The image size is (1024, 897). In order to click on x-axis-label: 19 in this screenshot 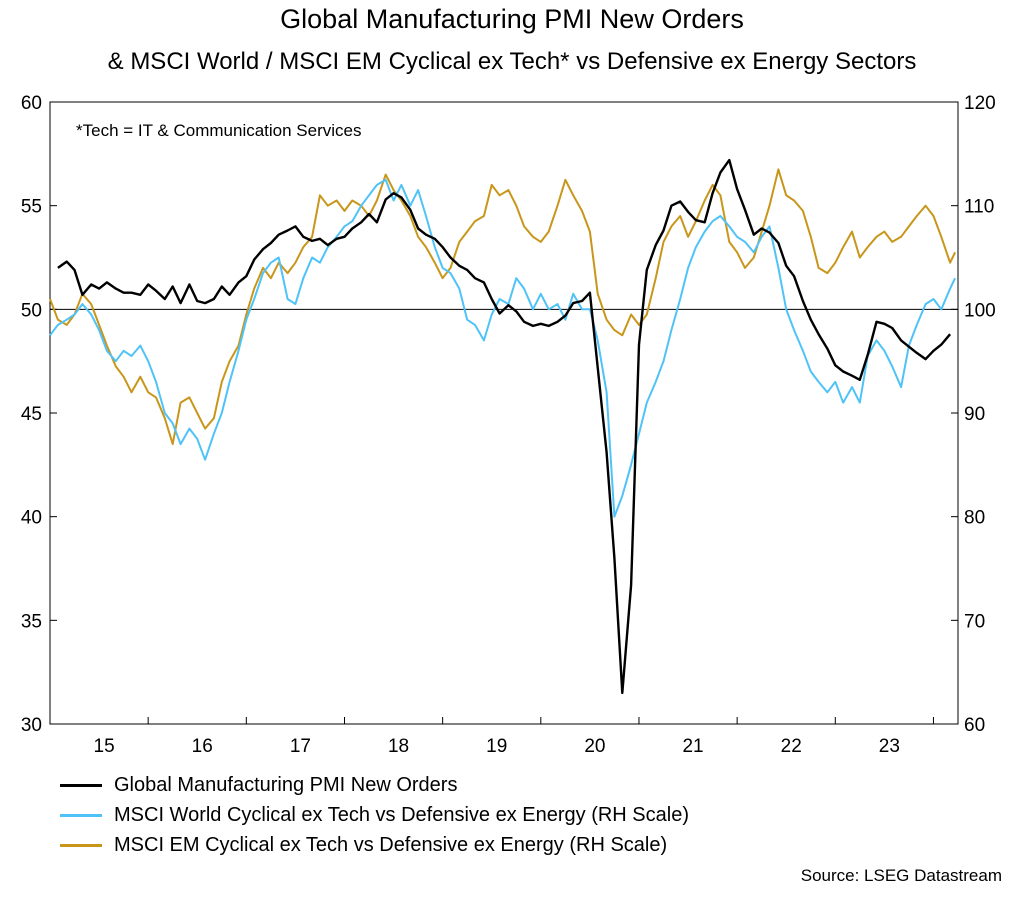, I will do `click(496, 746)`.